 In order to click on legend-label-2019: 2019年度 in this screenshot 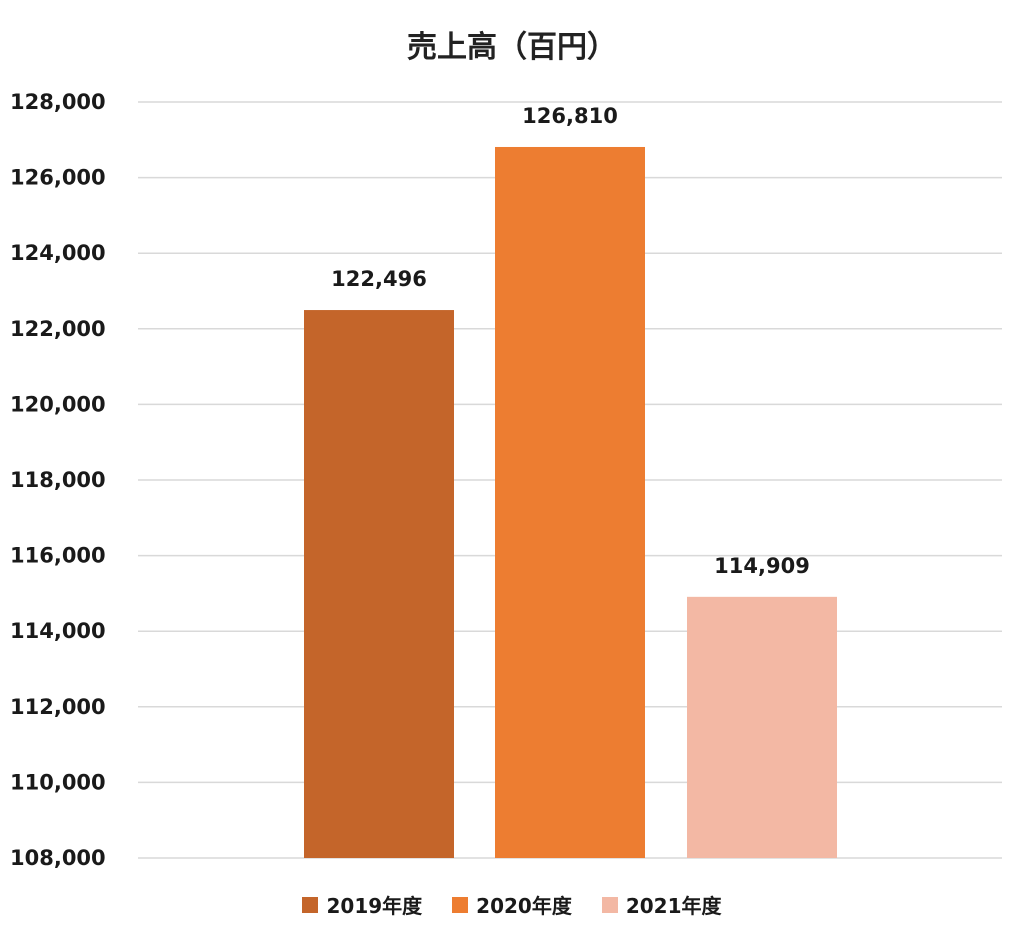, I will do `click(374, 906)`.